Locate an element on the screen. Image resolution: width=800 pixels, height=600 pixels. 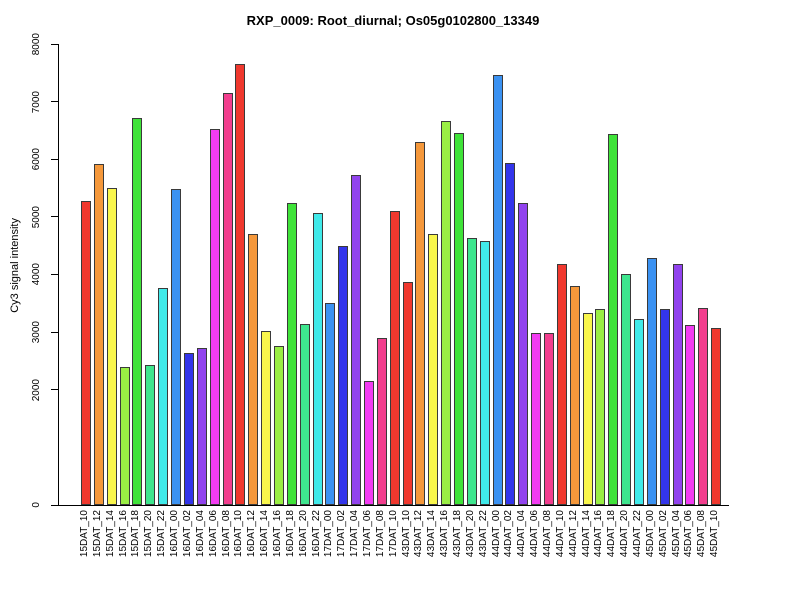
x-axis-ticklabel-17DAT_06: 17DAT_06 is located at coordinates (367, 534).